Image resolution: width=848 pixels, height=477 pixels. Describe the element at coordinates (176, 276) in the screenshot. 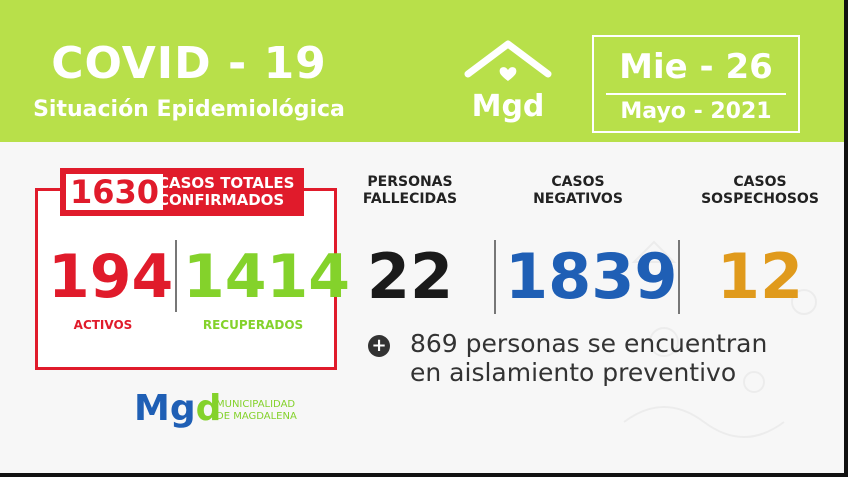

I see `cases-divider` at that location.